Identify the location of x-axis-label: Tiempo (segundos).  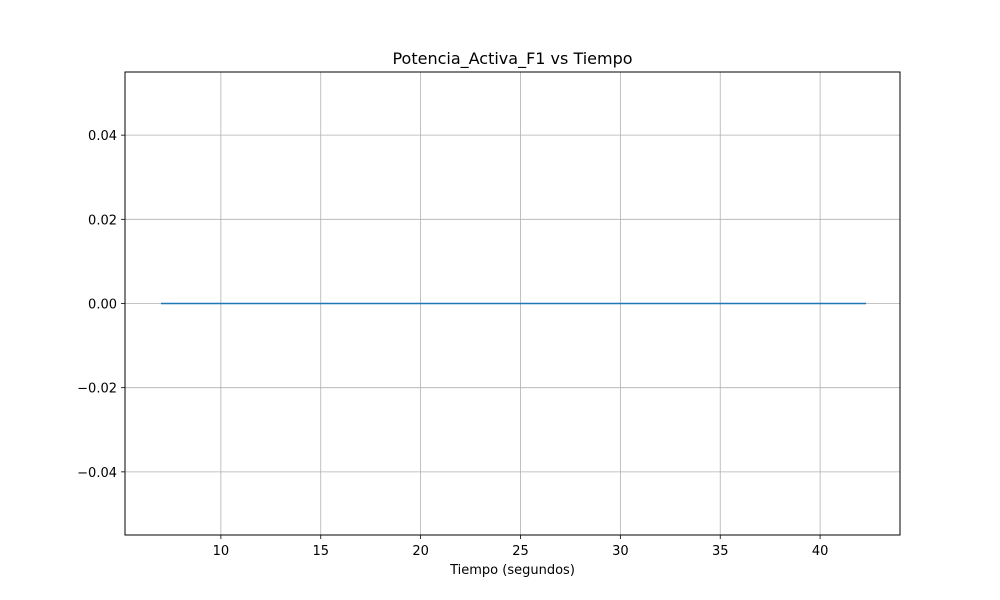
(512, 570).